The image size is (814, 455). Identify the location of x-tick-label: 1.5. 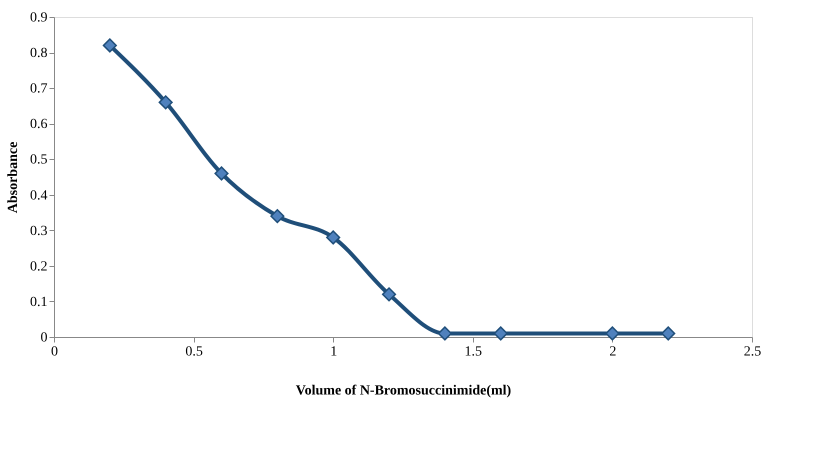
(473, 352).